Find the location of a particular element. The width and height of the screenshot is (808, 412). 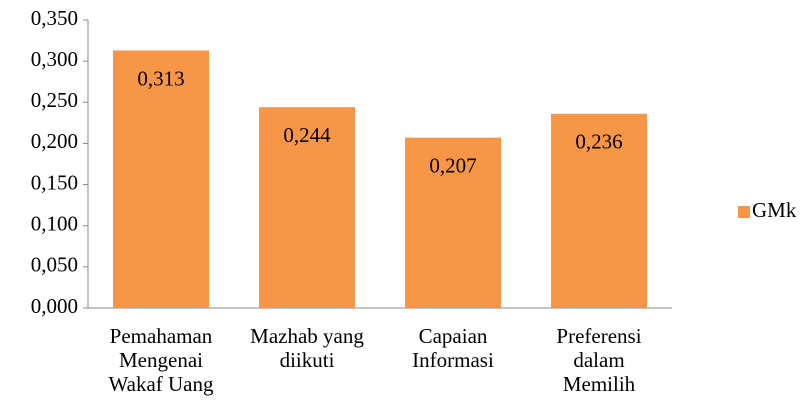

x-tick-label: Informasi is located at coordinates (453, 360).